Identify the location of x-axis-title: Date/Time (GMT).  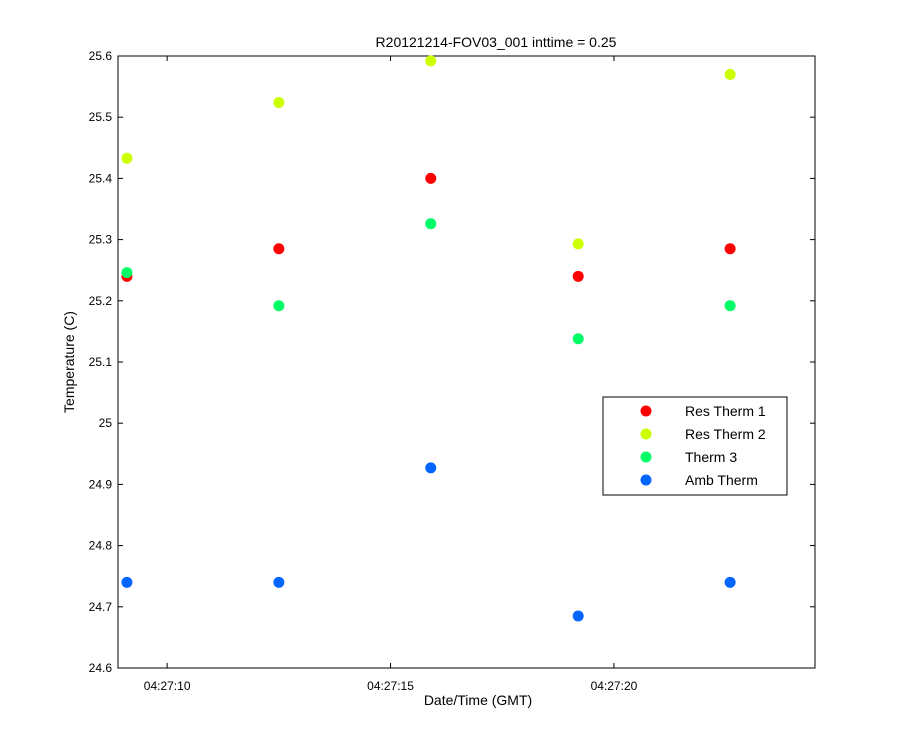
(478, 700).